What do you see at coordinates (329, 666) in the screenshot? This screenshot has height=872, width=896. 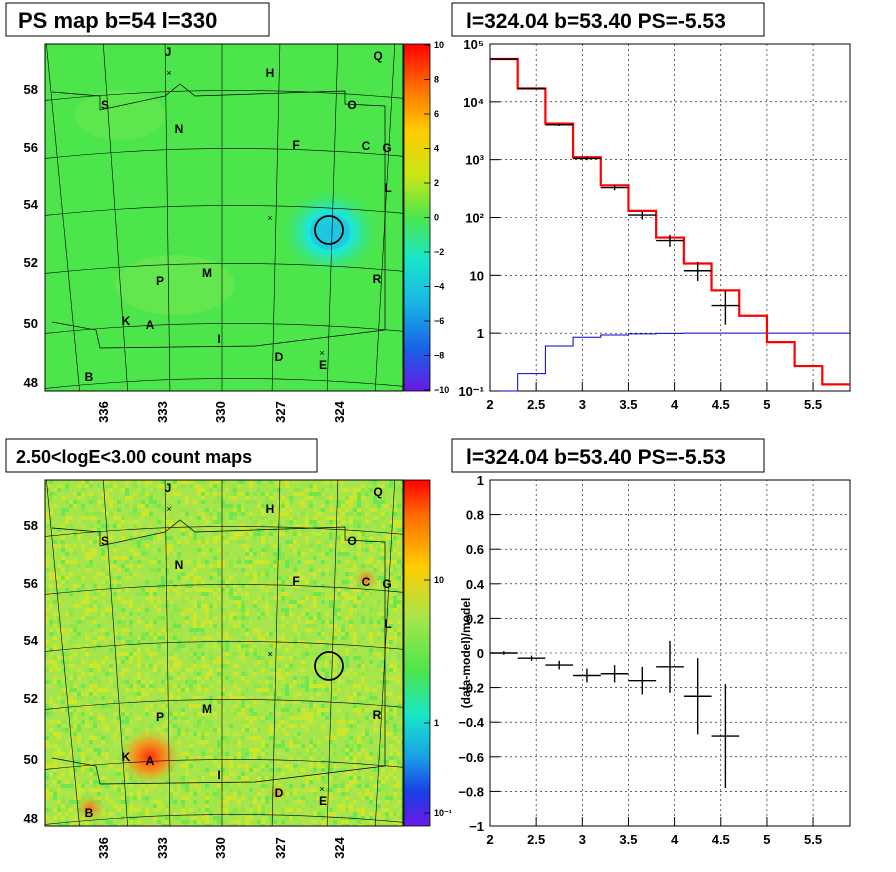 I see `count-map-target-circle` at bounding box center [329, 666].